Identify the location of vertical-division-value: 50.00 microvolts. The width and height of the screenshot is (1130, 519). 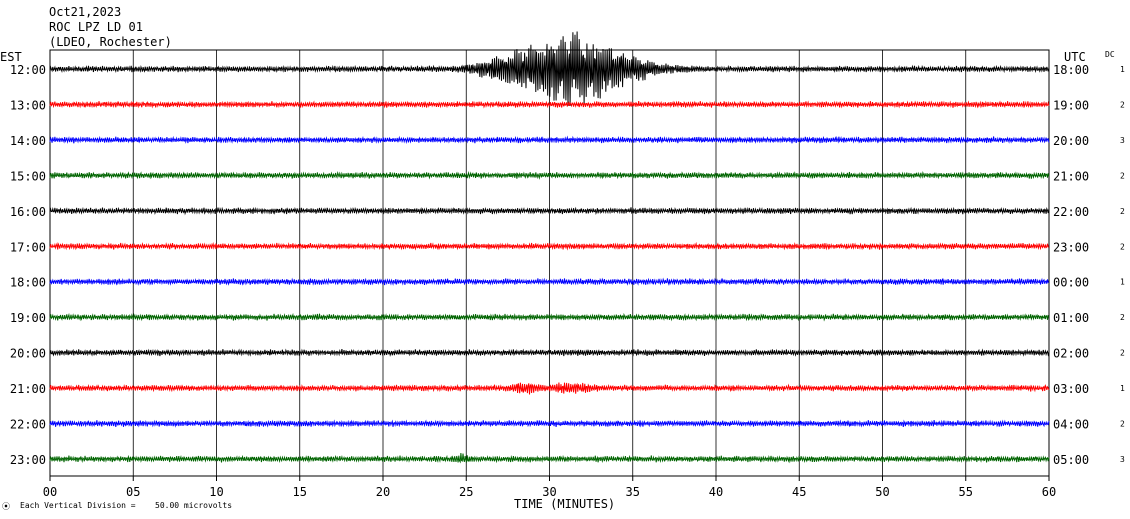
(193, 505).